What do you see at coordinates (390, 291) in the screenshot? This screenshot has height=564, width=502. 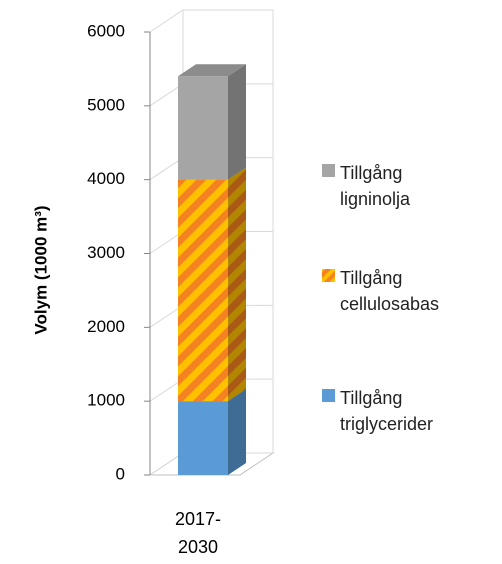 I see `legend-label: Tillgång cellulosabas` at bounding box center [390, 291].